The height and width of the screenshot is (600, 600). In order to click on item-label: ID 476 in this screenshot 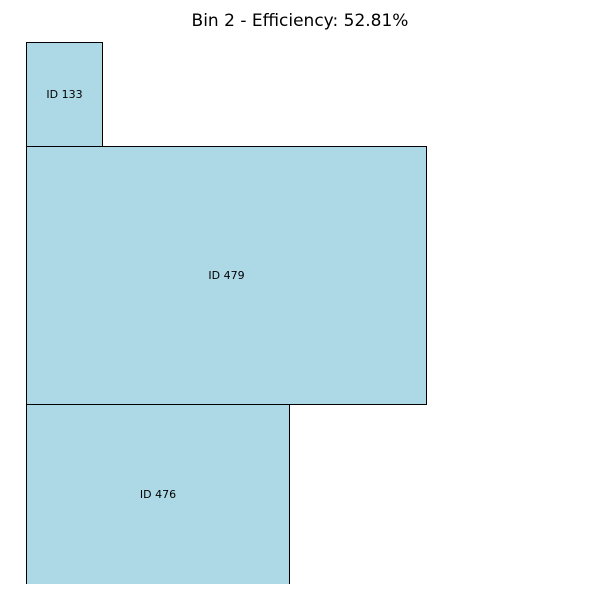, I will do `click(158, 494)`.